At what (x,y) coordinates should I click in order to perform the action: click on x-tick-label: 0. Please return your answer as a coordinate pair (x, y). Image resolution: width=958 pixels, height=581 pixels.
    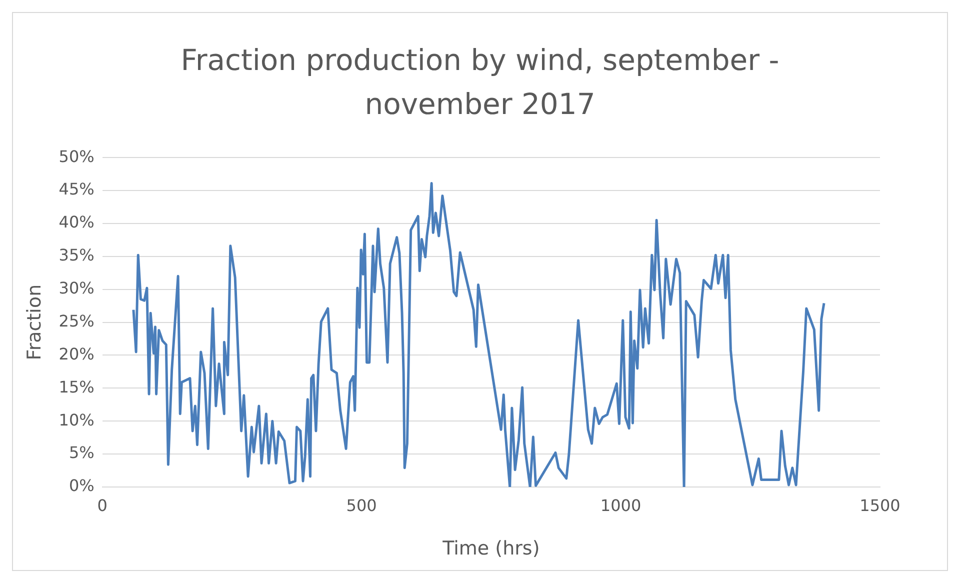
    Looking at the image, I should click on (102, 505).